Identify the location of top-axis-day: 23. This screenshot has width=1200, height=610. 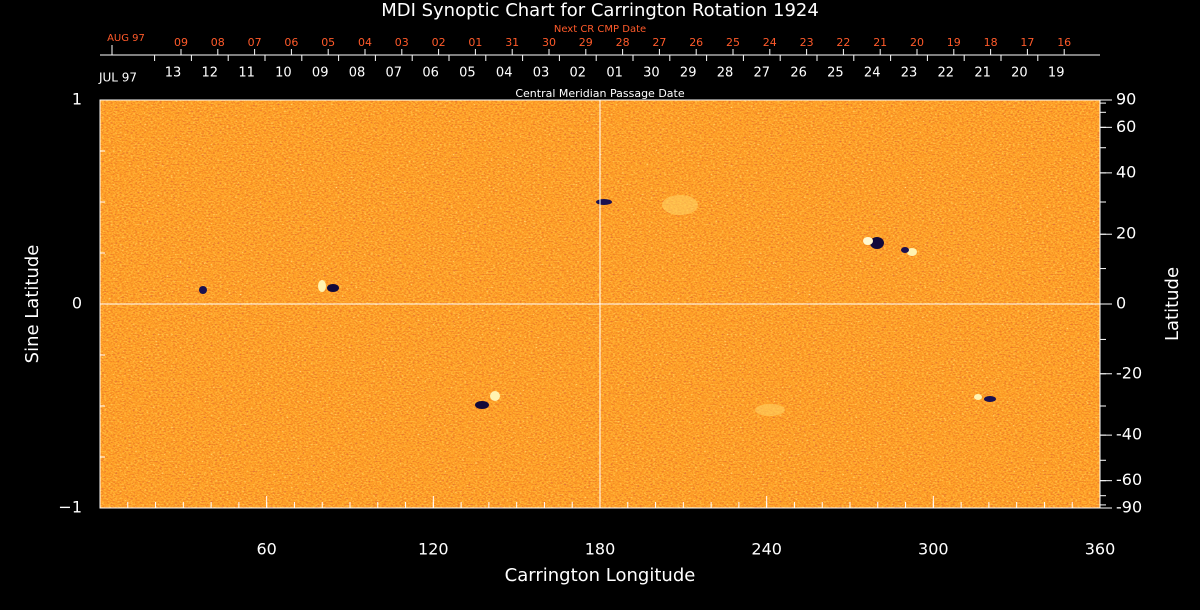
(807, 42).